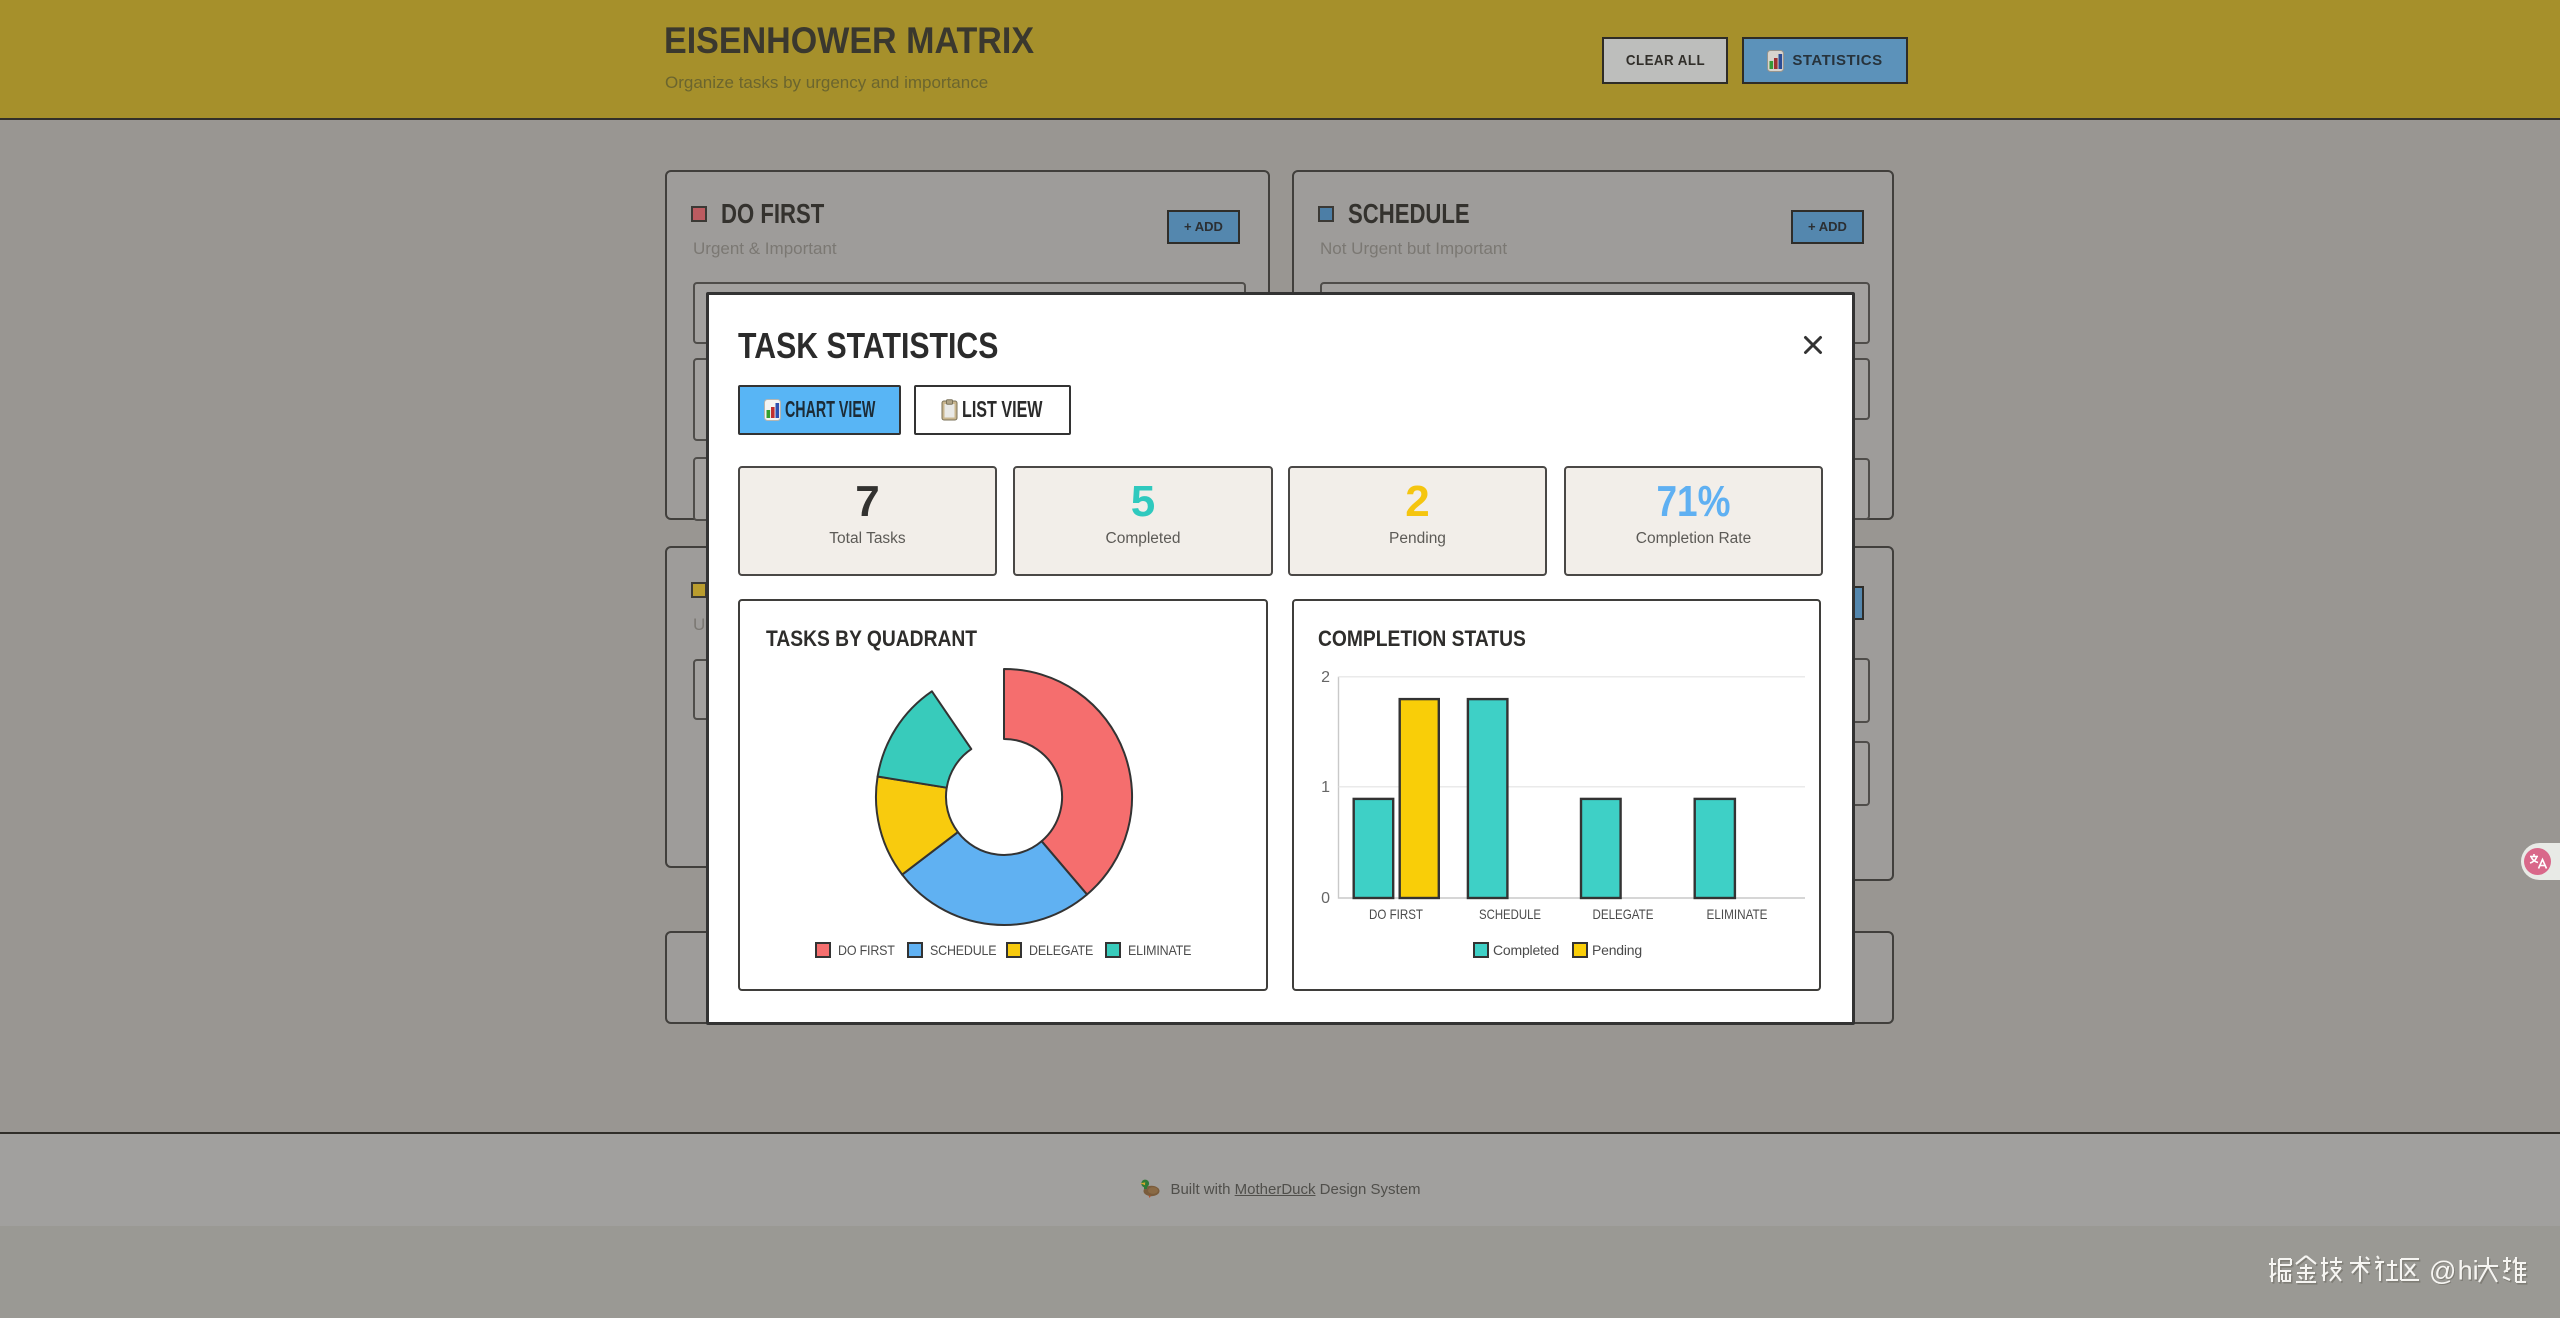 The height and width of the screenshot is (1318, 2560). I want to click on svg-text: ELIMINATE, so click(1737, 914).